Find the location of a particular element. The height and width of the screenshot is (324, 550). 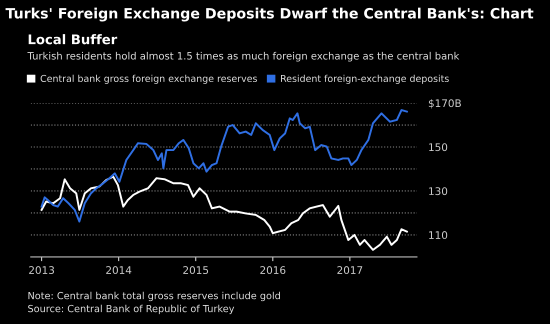

legend-label: Central bank gross foreign exchange reserves is located at coordinates (148, 79).